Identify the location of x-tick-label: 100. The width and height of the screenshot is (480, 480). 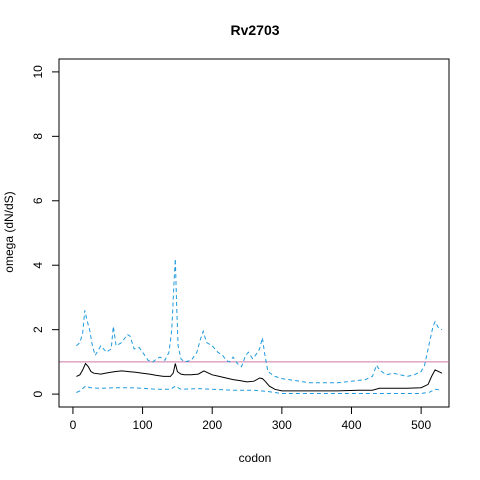
(143, 425).